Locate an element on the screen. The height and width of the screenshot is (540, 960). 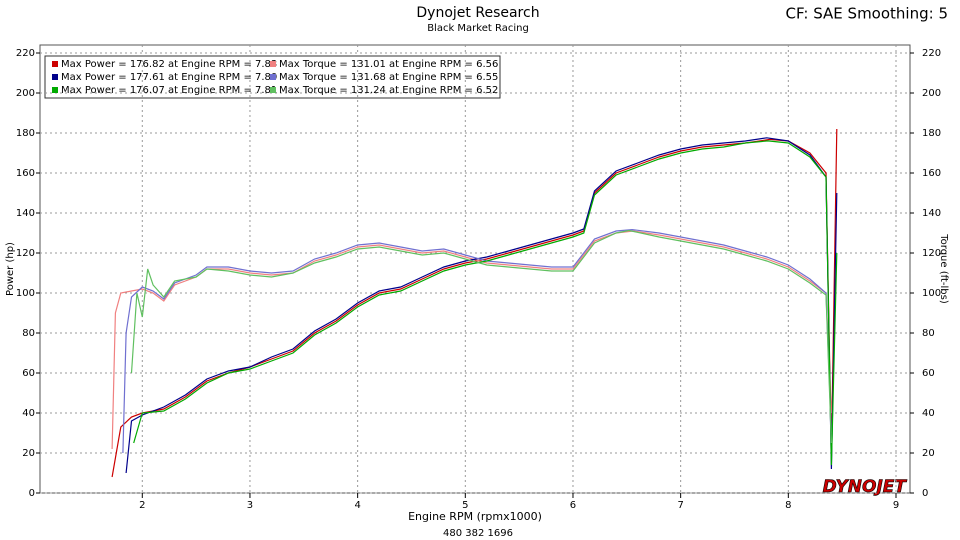
x-tick-label: 7 is located at coordinates (680, 505).